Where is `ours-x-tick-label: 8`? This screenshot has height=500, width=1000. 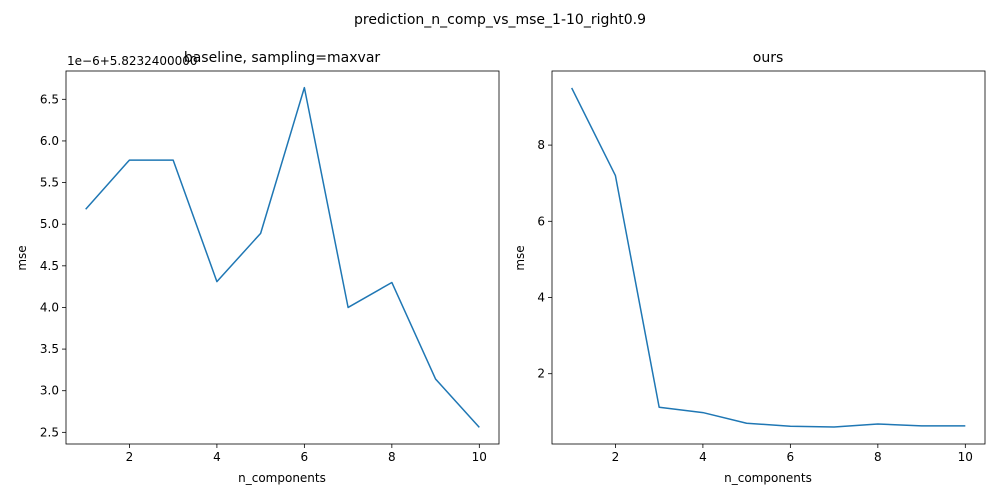
ours-x-tick-label: 8 is located at coordinates (878, 457).